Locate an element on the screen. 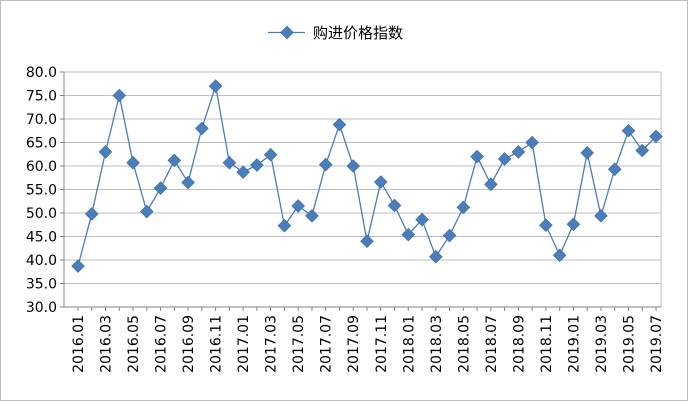 This screenshot has height=401, width=688. y-tick-label: 80.0 is located at coordinates (41, 73).